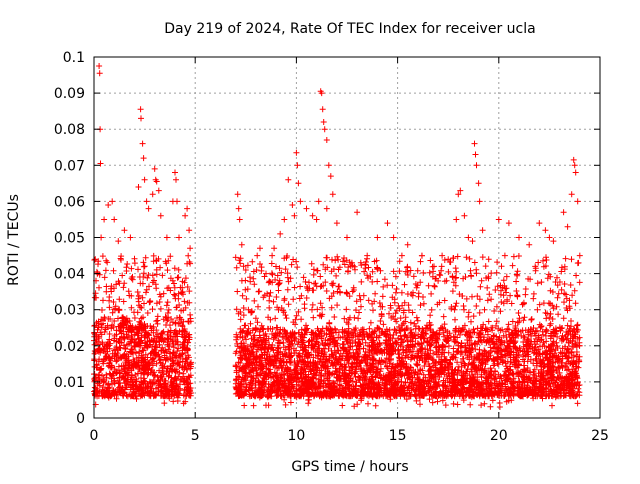 The width and height of the screenshot is (640, 484). What do you see at coordinates (69, 94) in the screenshot?
I see `y-tick-label: 0.09` at bounding box center [69, 94].